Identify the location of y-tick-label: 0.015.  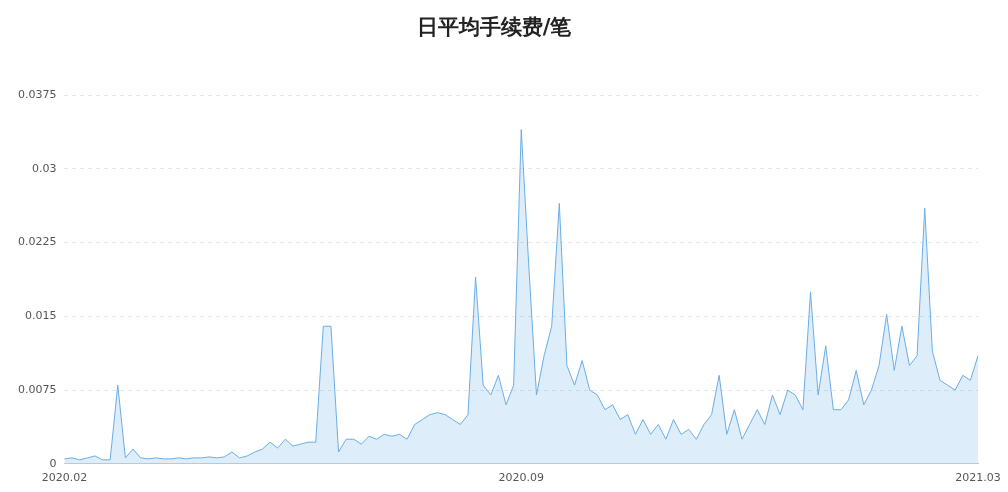
(40, 316).